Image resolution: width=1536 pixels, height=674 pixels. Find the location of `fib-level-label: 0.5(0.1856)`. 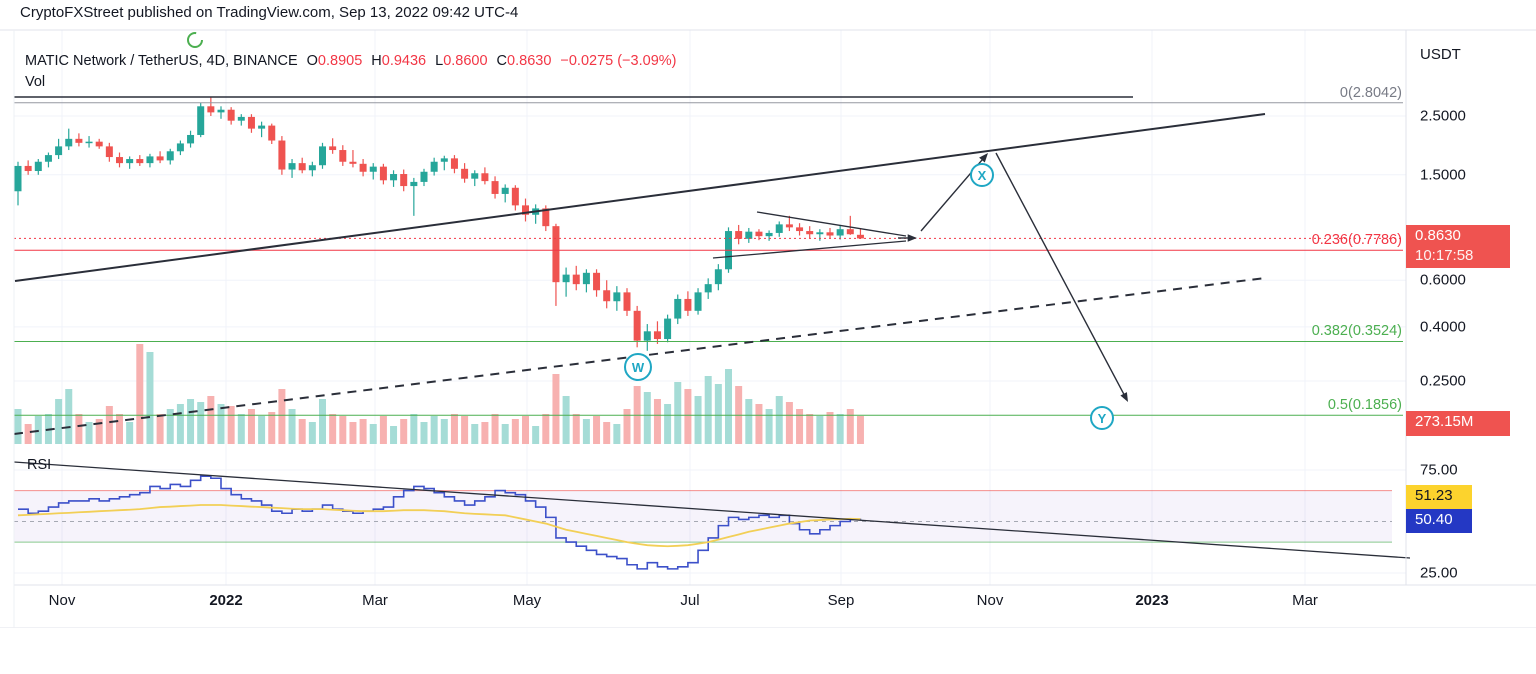

fib-level-label: 0.5(0.1856) is located at coordinates (1364, 405).